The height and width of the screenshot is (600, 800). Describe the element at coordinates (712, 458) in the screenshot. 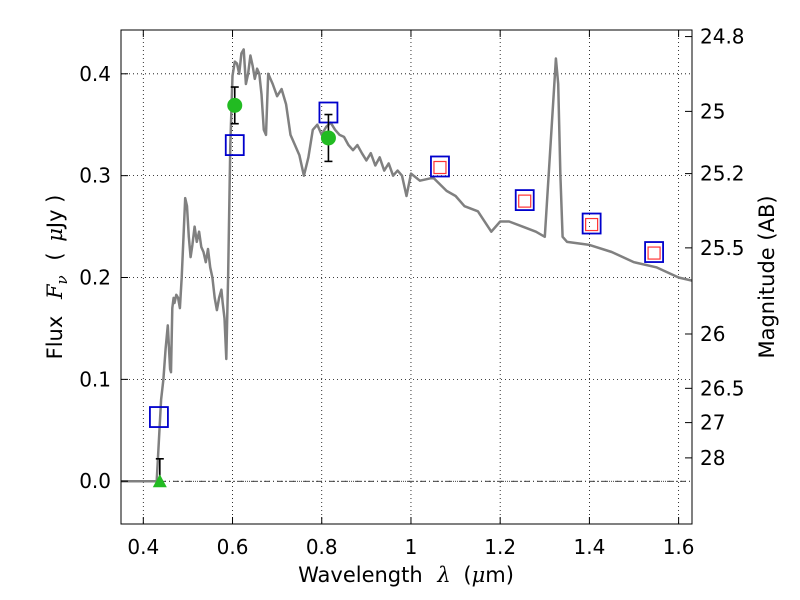

I see `y2-tick-label: 28` at that location.